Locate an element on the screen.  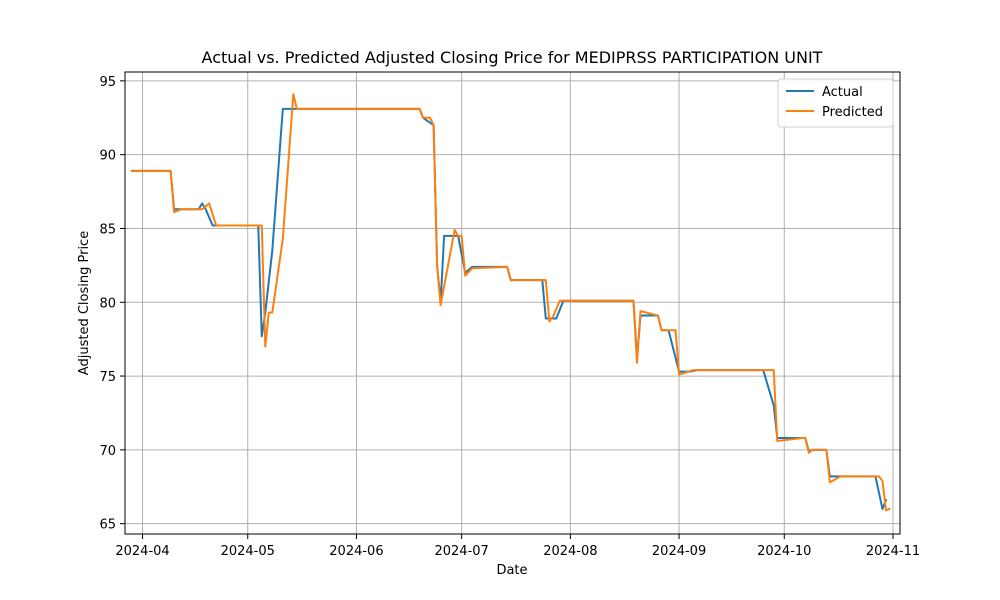
y-tick-label: 65 is located at coordinates (107, 525).